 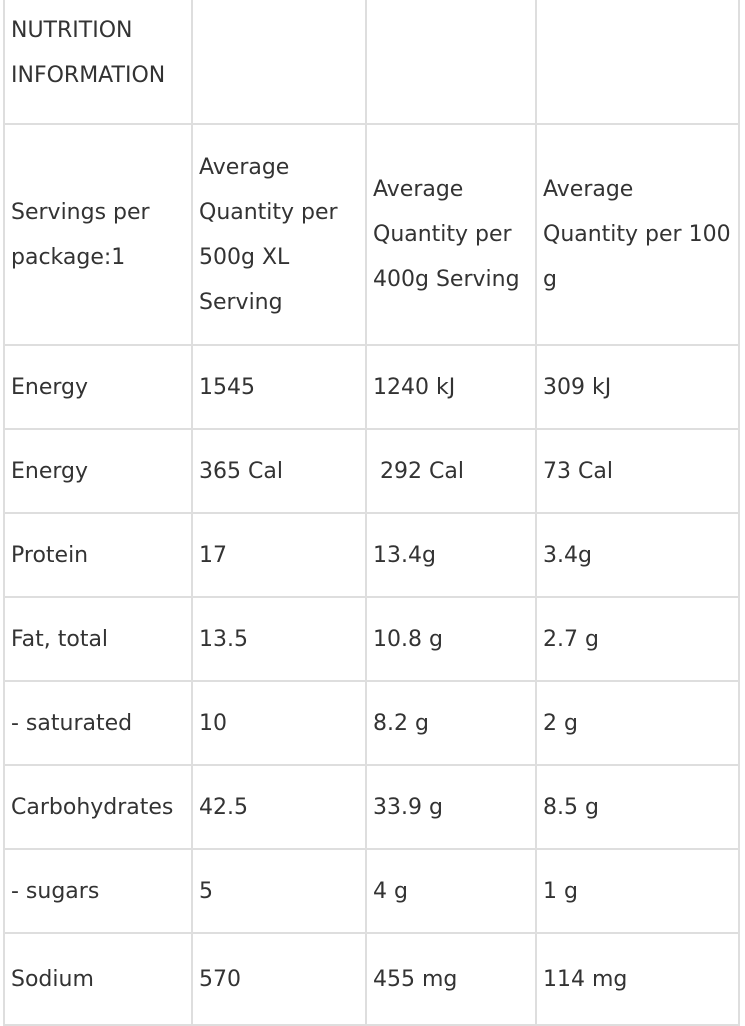 I want to click on table-row: Protein 17 13.4g 3.4g, so click(x=371, y=555).